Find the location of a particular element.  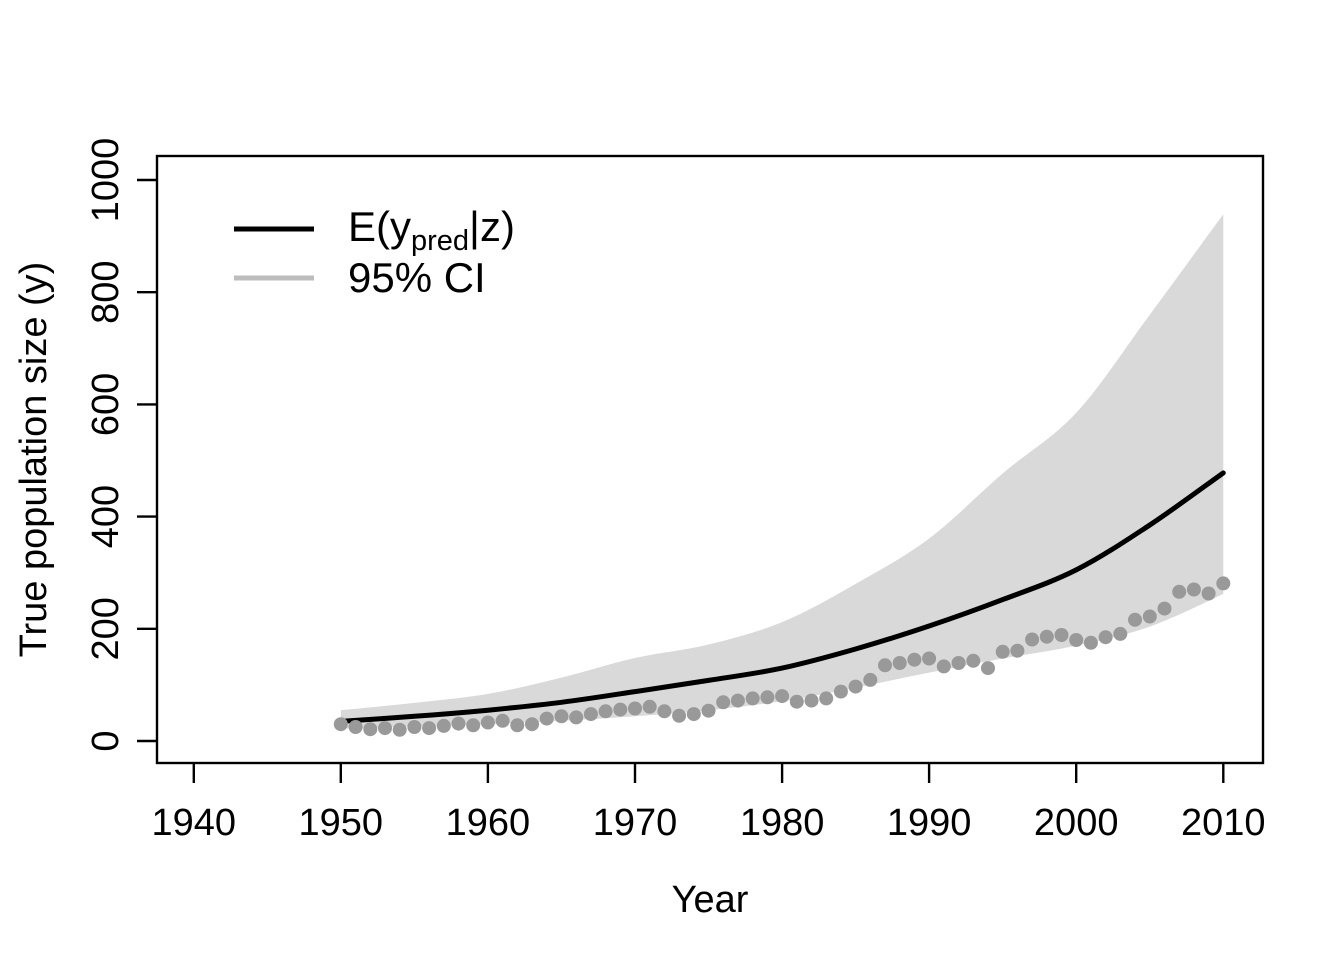

x-tick-label: 2000 is located at coordinates (1076, 823).